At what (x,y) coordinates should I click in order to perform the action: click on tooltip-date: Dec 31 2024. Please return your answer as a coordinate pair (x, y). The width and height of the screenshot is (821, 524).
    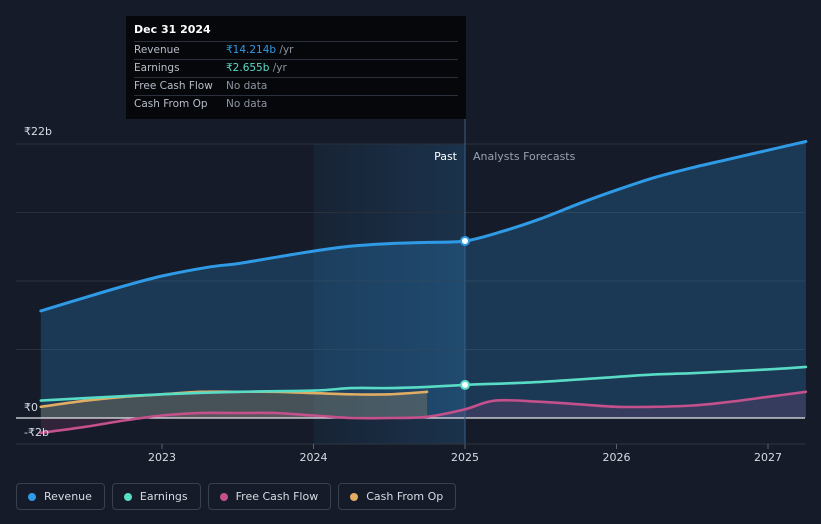
    Looking at the image, I should click on (172, 29).